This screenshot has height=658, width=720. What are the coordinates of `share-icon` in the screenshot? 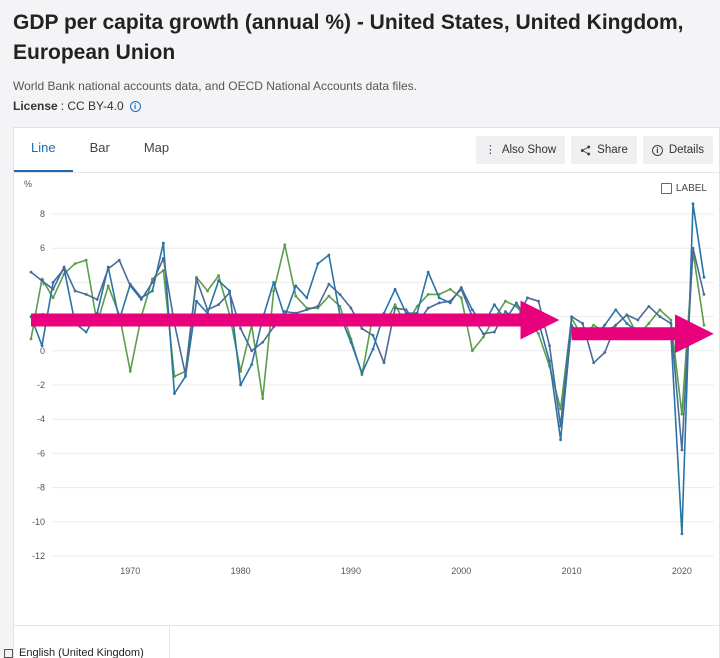 It's located at (585, 150).